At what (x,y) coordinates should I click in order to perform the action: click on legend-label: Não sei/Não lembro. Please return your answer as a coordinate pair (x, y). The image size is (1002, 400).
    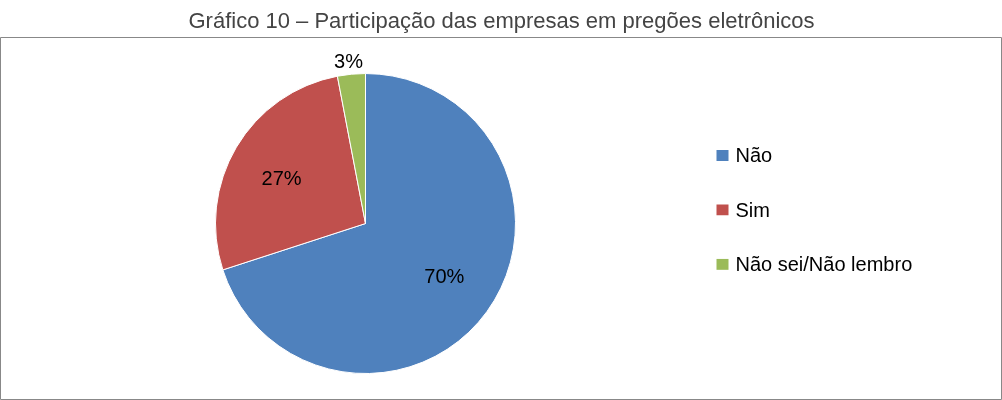
    Looking at the image, I should click on (824, 264).